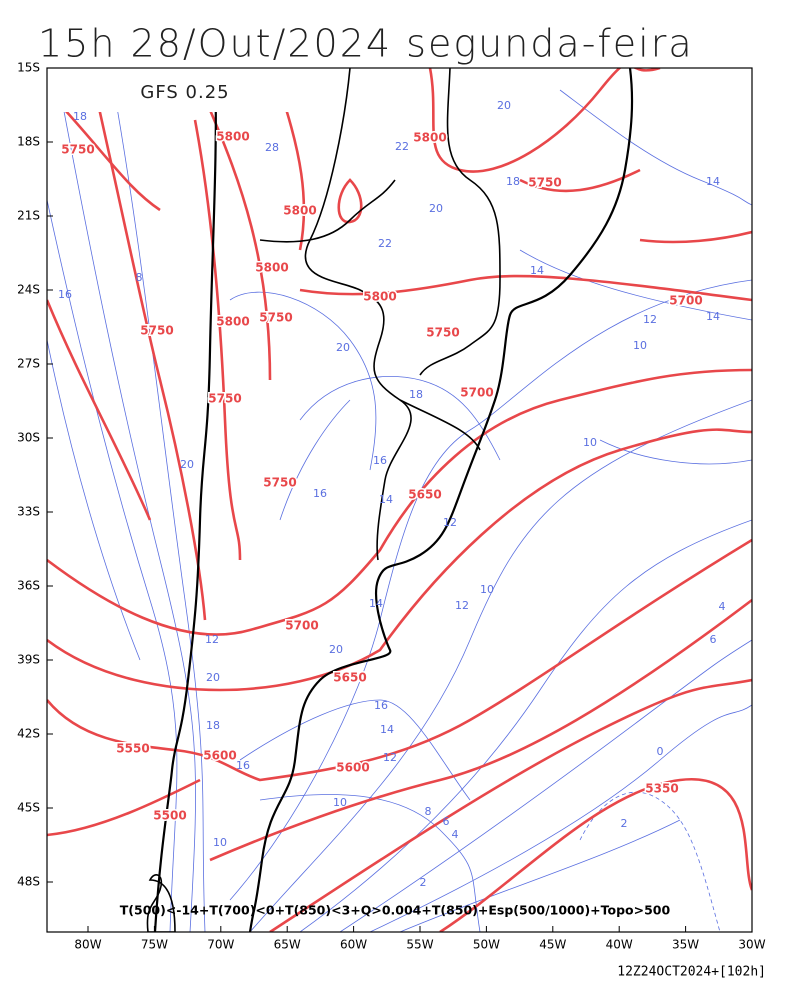  What do you see at coordinates (28, 660) in the screenshot?
I see `lat-label: 39S` at bounding box center [28, 660].